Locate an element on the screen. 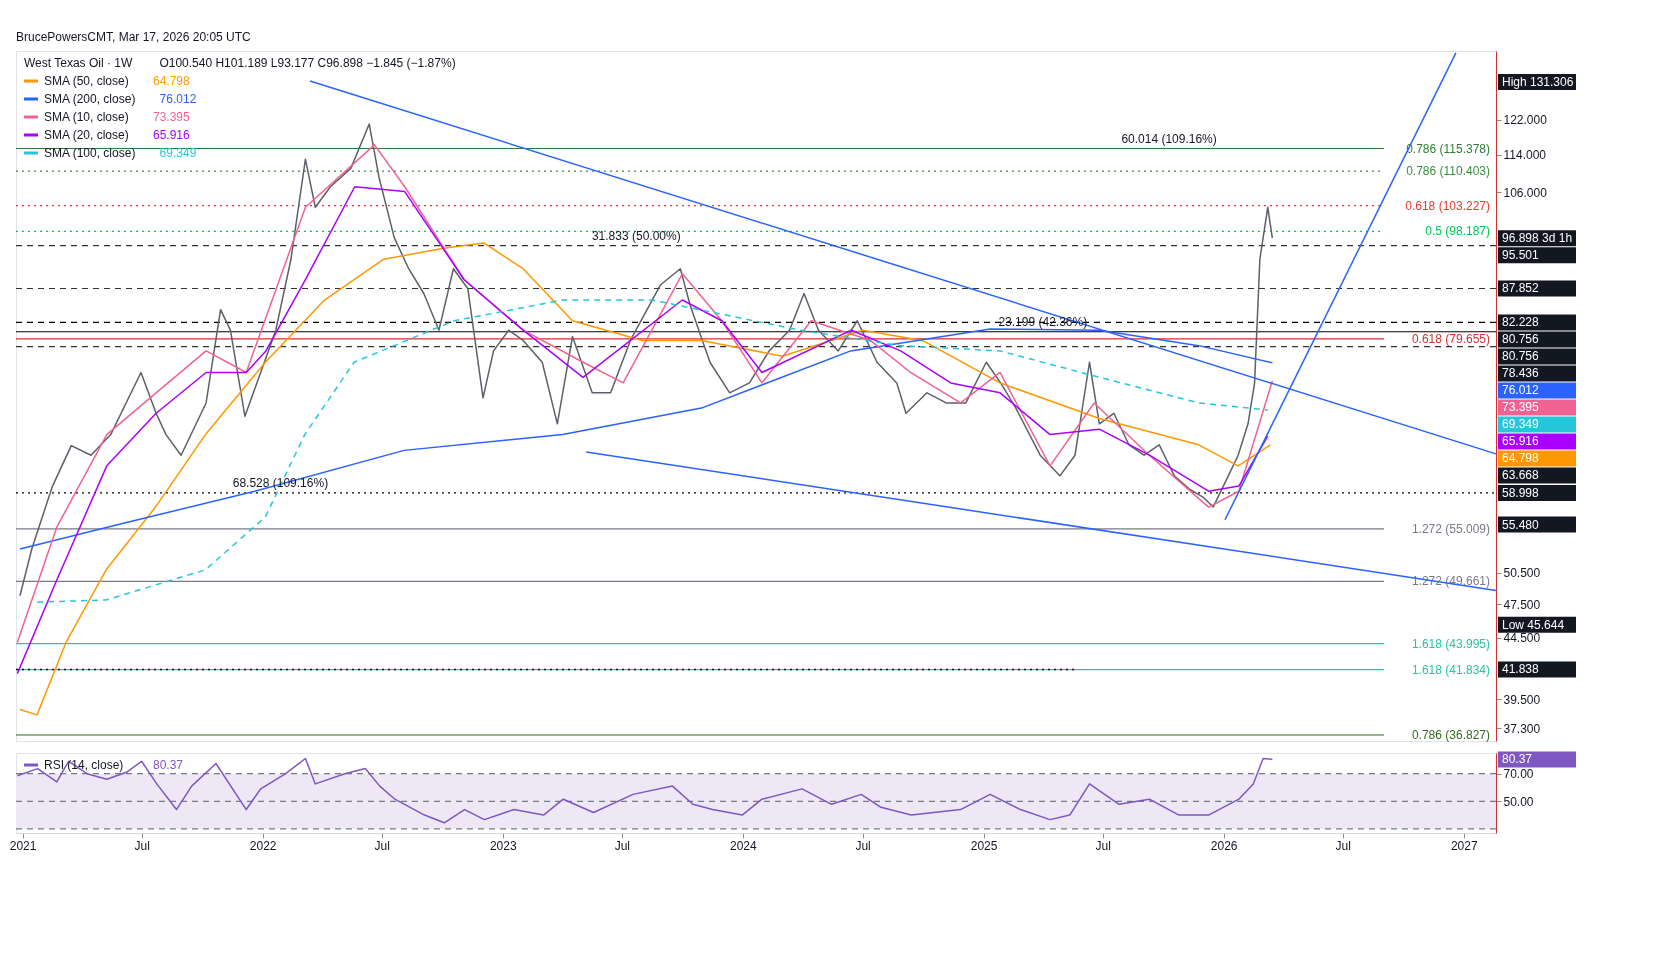 This screenshot has height=954, width=1661. ref-line-label: 0.786 (110.403) is located at coordinates (1448, 171).